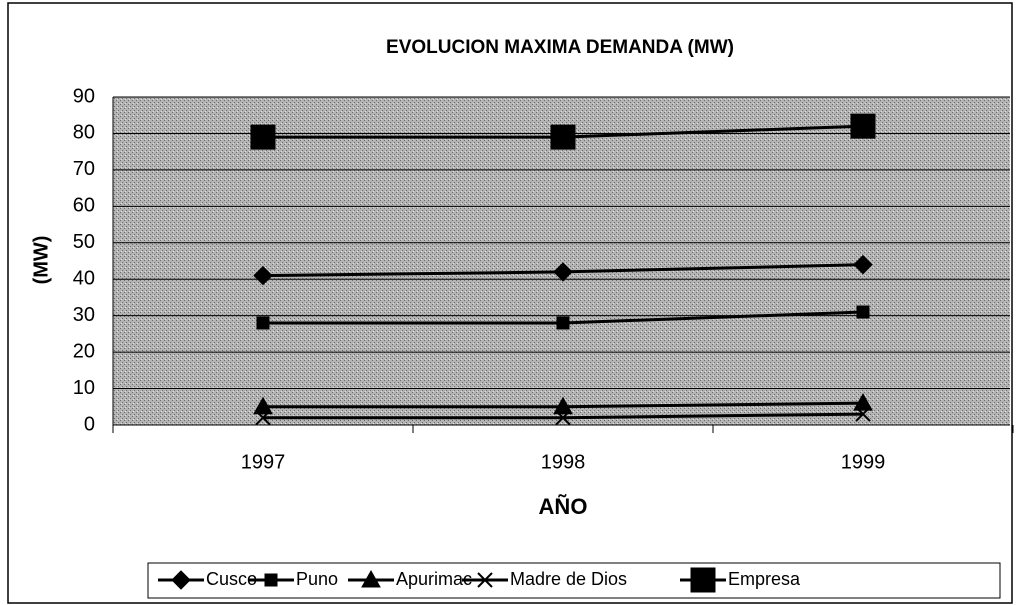 Image resolution: width=1016 pixels, height=605 pixels. I want to click on y-tick-label: 50, so click(84, 242).